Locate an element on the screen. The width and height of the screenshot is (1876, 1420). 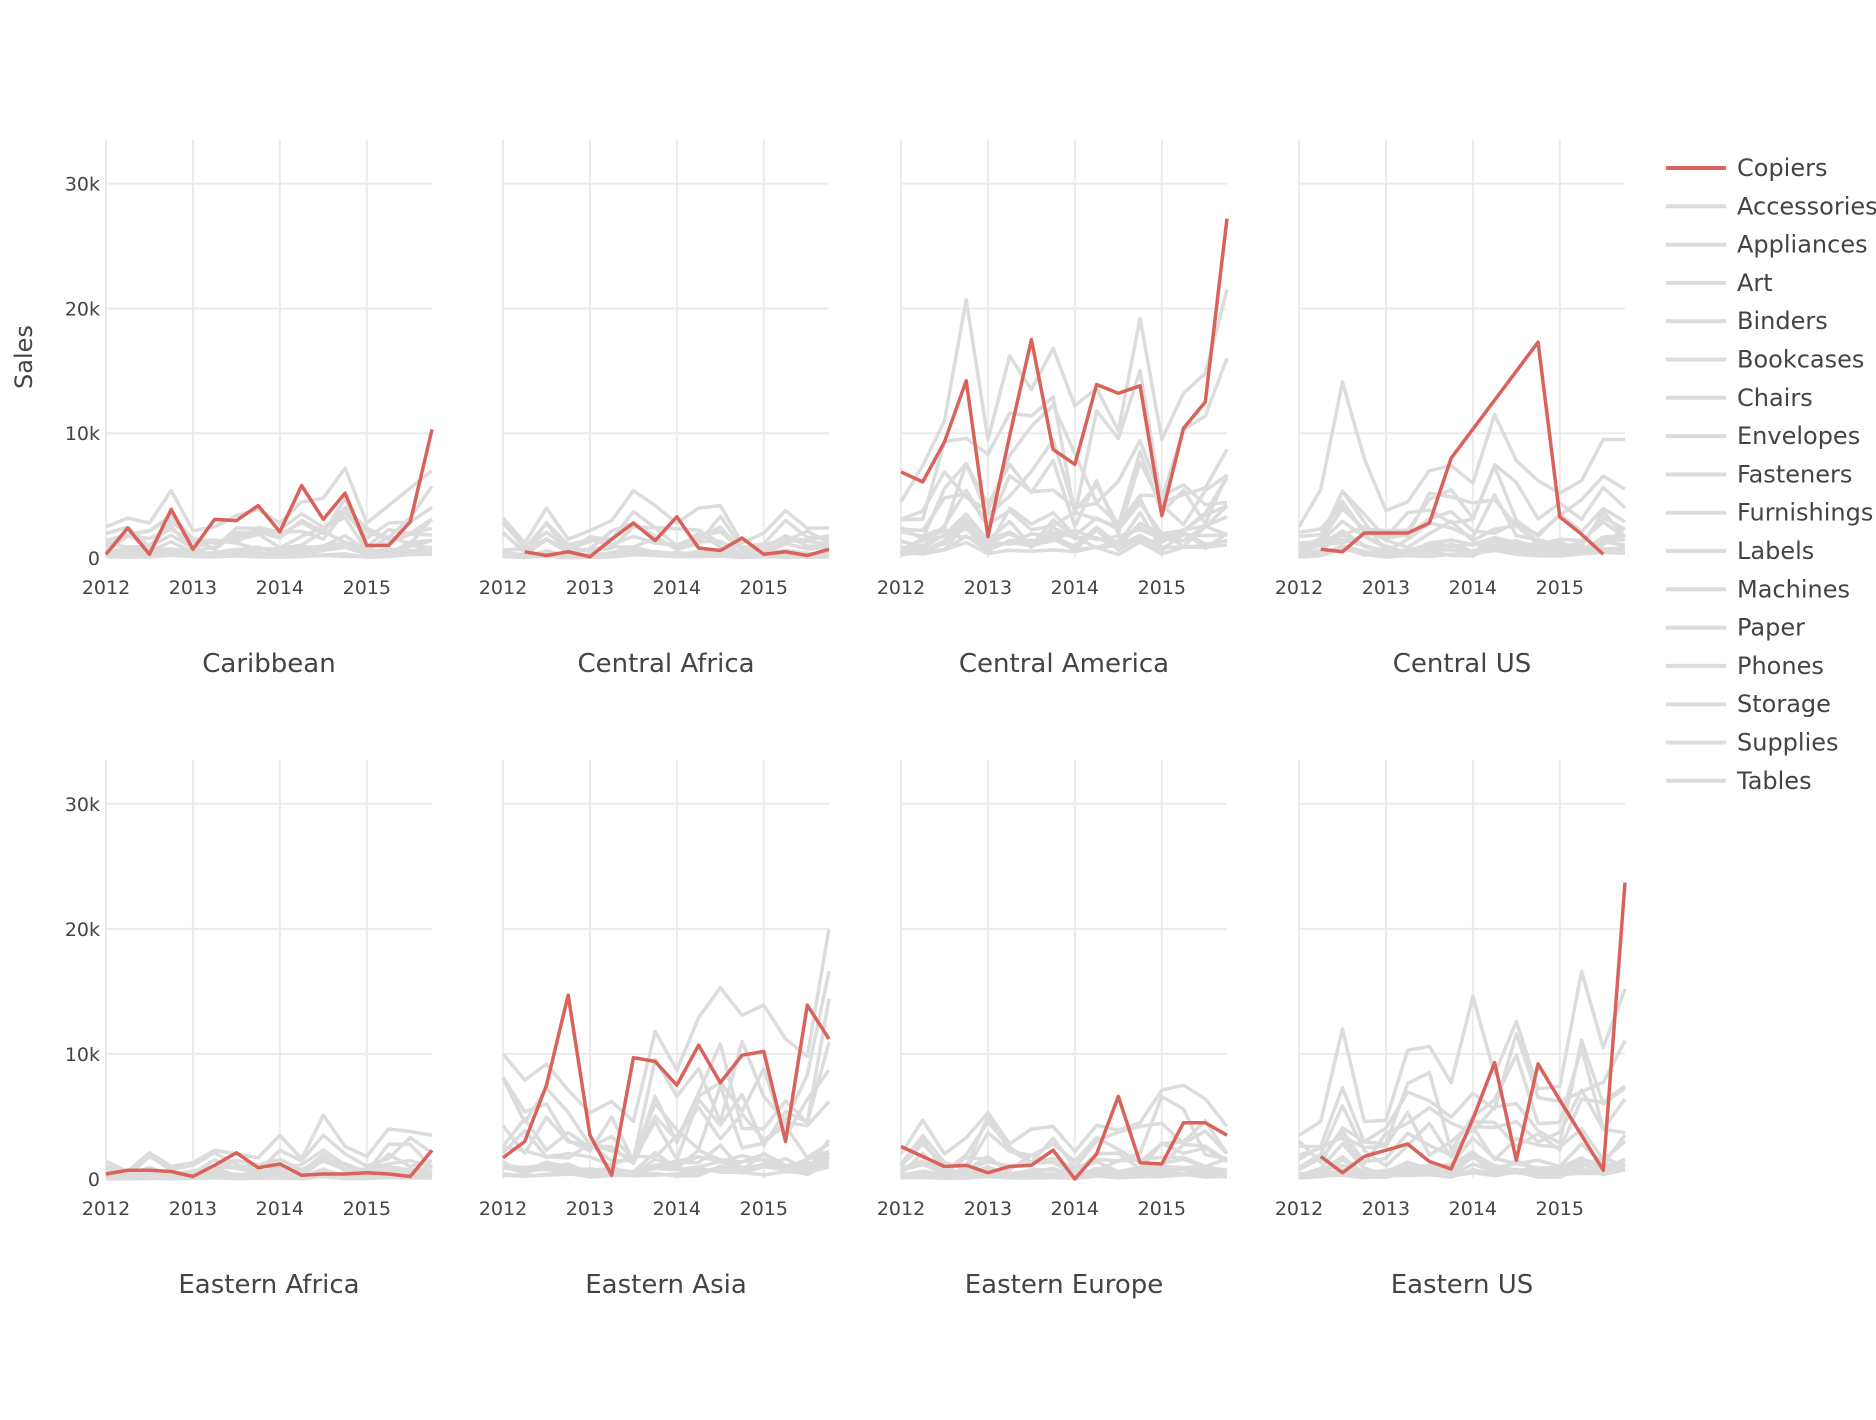
legend-item-supplies: Supplies is located at coordinates (1752, 743).